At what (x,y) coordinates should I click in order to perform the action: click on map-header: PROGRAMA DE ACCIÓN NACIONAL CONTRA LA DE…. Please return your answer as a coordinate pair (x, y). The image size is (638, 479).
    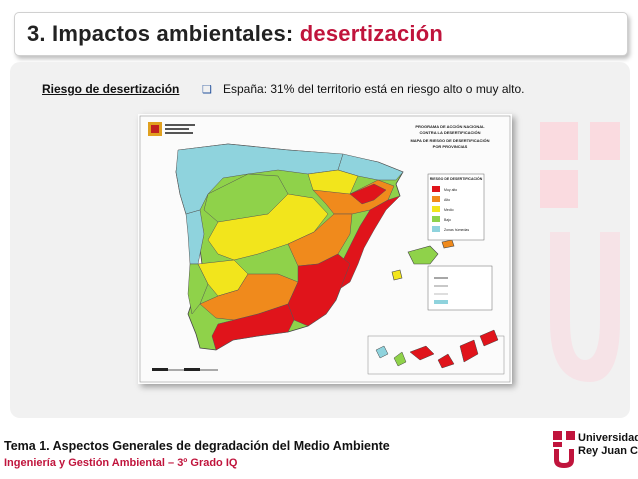
    Looking at the image, I should click on (449, 136).